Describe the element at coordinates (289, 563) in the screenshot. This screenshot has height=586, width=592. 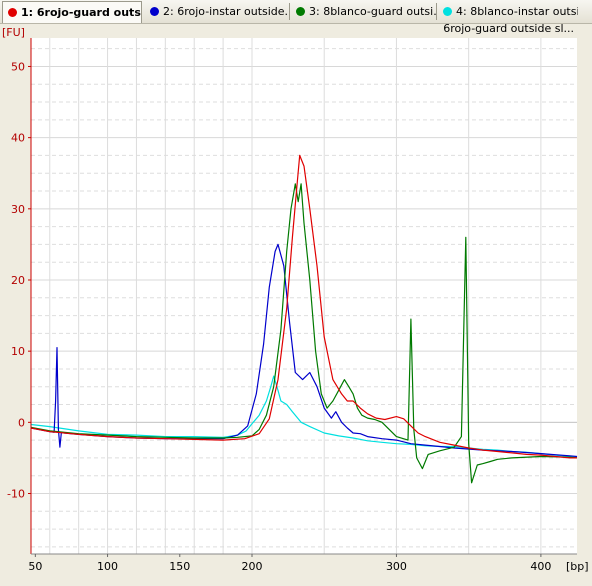
I see `x-tick-labels: 50 100 150 200 300 400` at that location.